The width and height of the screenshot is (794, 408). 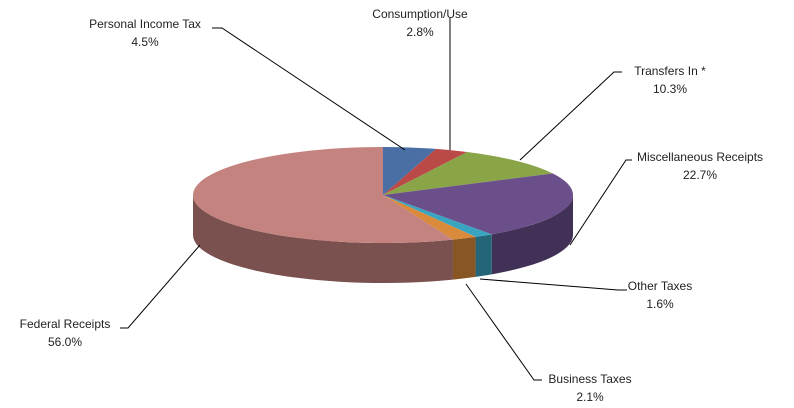 I want to click on category-label: Consumption/Use, so click(x=420, y=14).